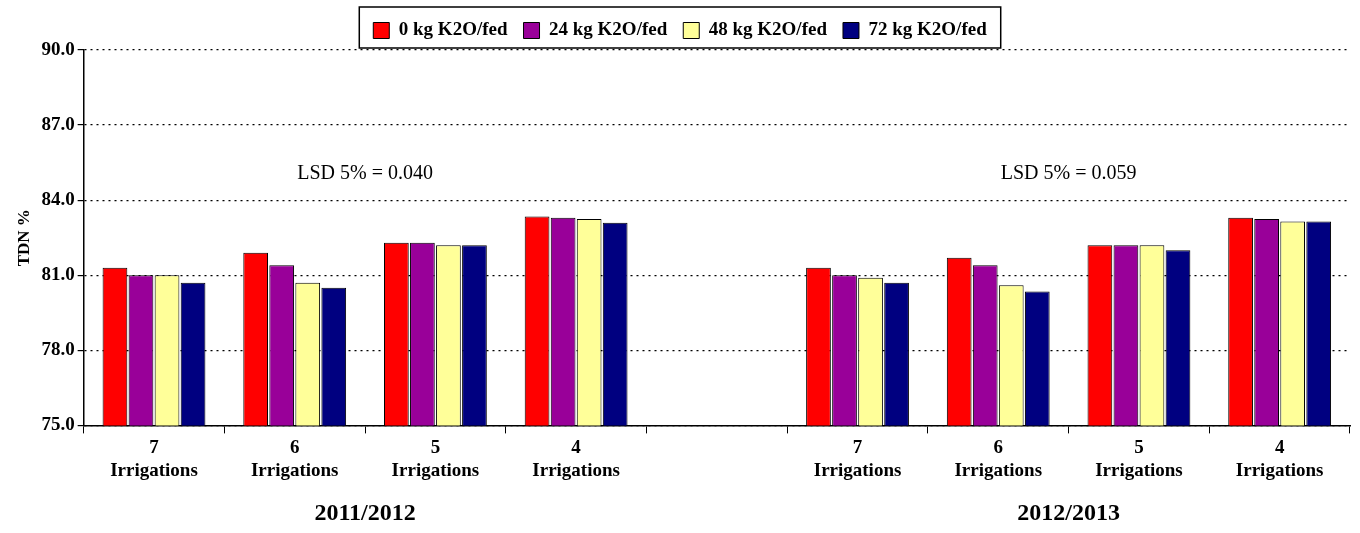  What do you see at coordinates (58, 199) in the screenshot?
I see `y-tick-label: 84.0` at bounding box center [58, 199].